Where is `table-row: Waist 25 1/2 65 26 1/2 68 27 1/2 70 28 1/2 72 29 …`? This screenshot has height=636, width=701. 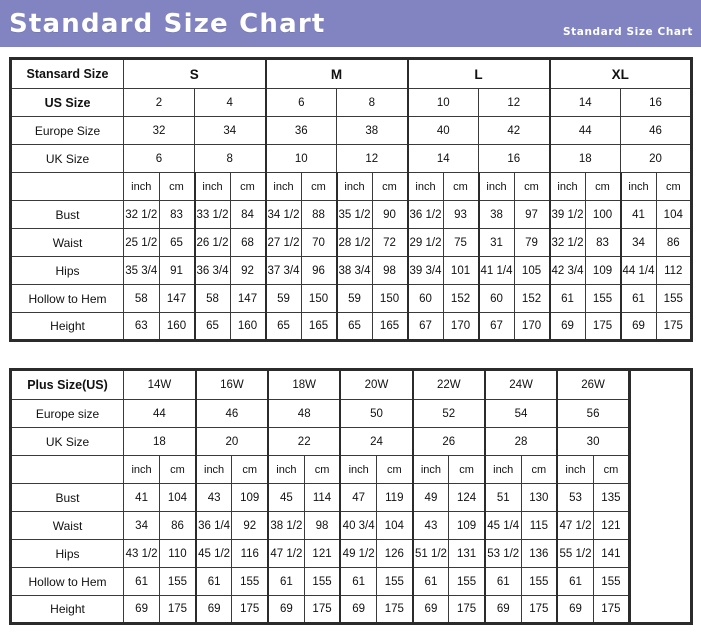
table-row: Waist 25 1/2 65 26 1/2 68 27 1/2 70 28 1/2 72 29 … is located at coordinates (351, 242).